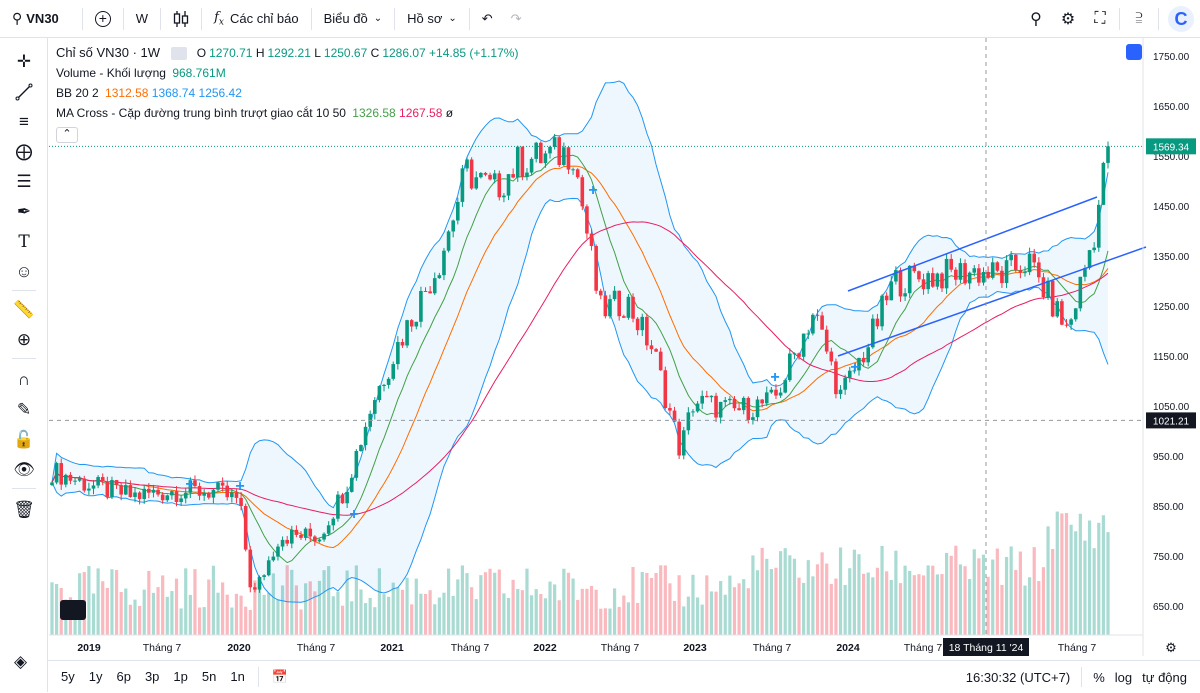  What do you see at coordinates (1068, 19) in the screenshot?
I see `settings-button: ⚙` at bounding box center [1068, 19].